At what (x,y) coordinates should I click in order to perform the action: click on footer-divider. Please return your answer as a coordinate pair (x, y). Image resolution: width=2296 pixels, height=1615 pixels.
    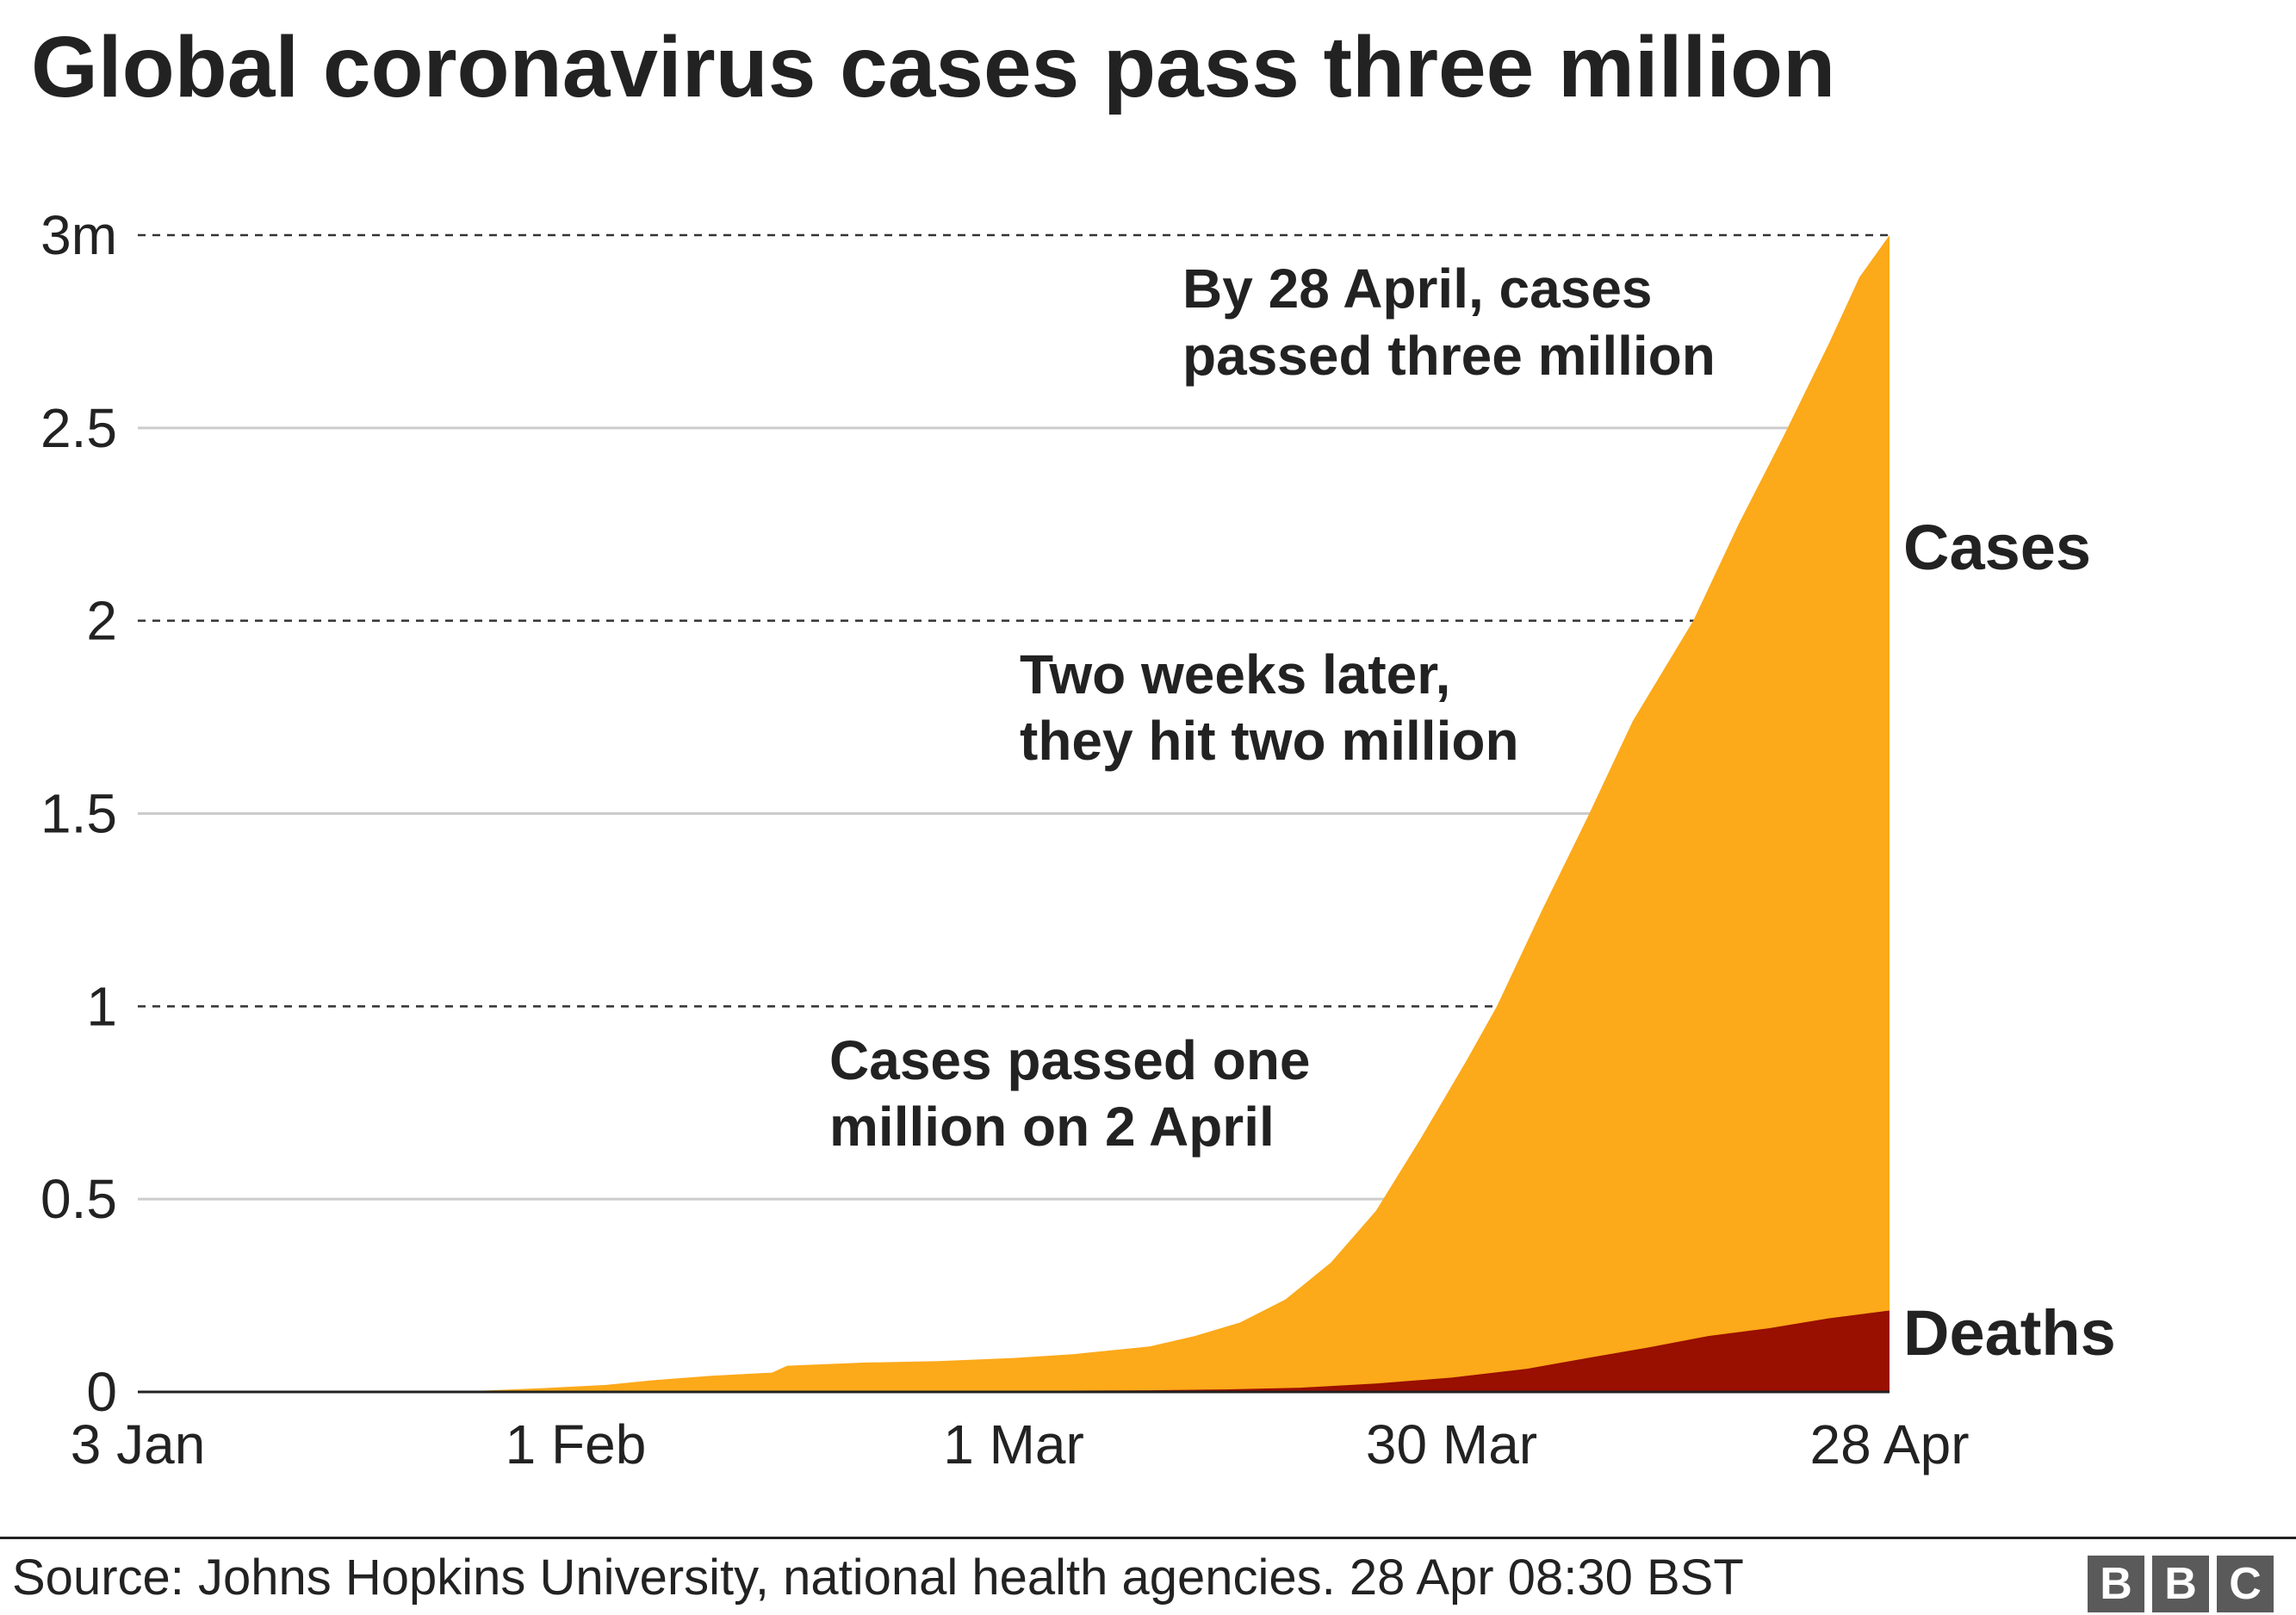
    Looking at the image, I should click on (1148, 1538).